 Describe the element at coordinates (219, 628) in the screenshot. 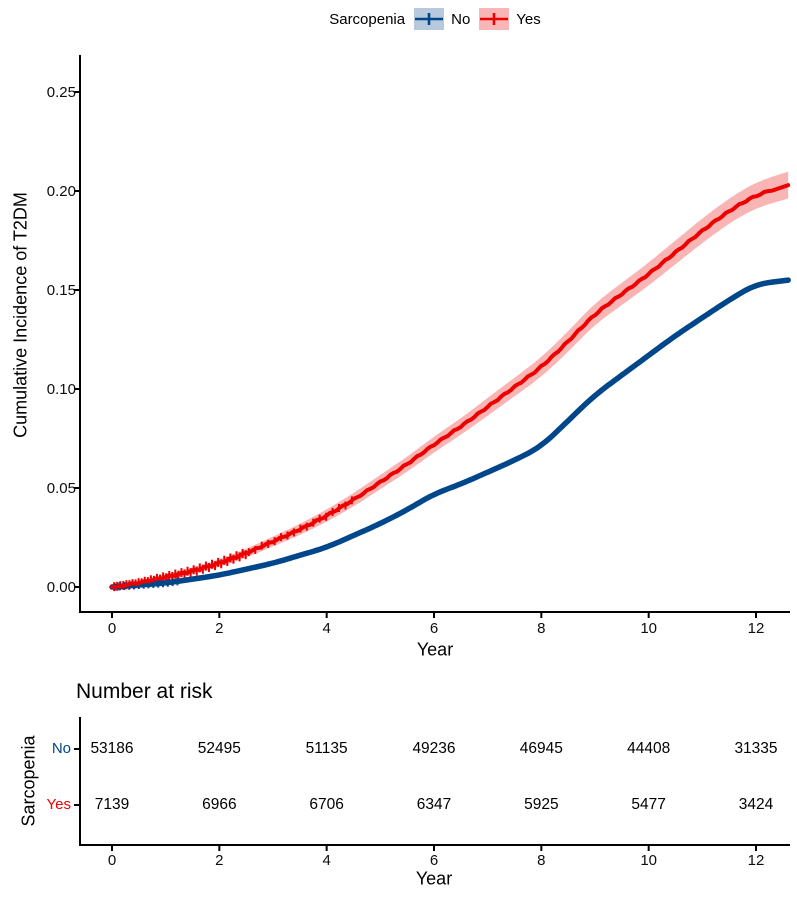

I see `x-tick-label: 2` at that location.